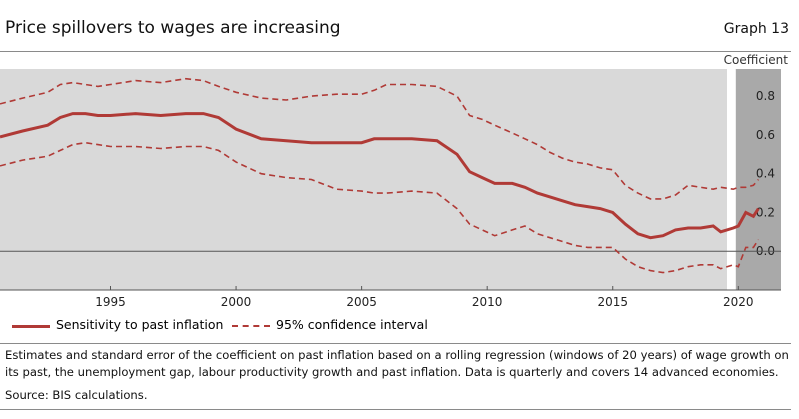 The image size is (799, 419). Describe the element at coordinates (424, 297) in the screenshot. I see `x-axis-ticks: 1995 2000 2005 2010 2015 2020` at that location.